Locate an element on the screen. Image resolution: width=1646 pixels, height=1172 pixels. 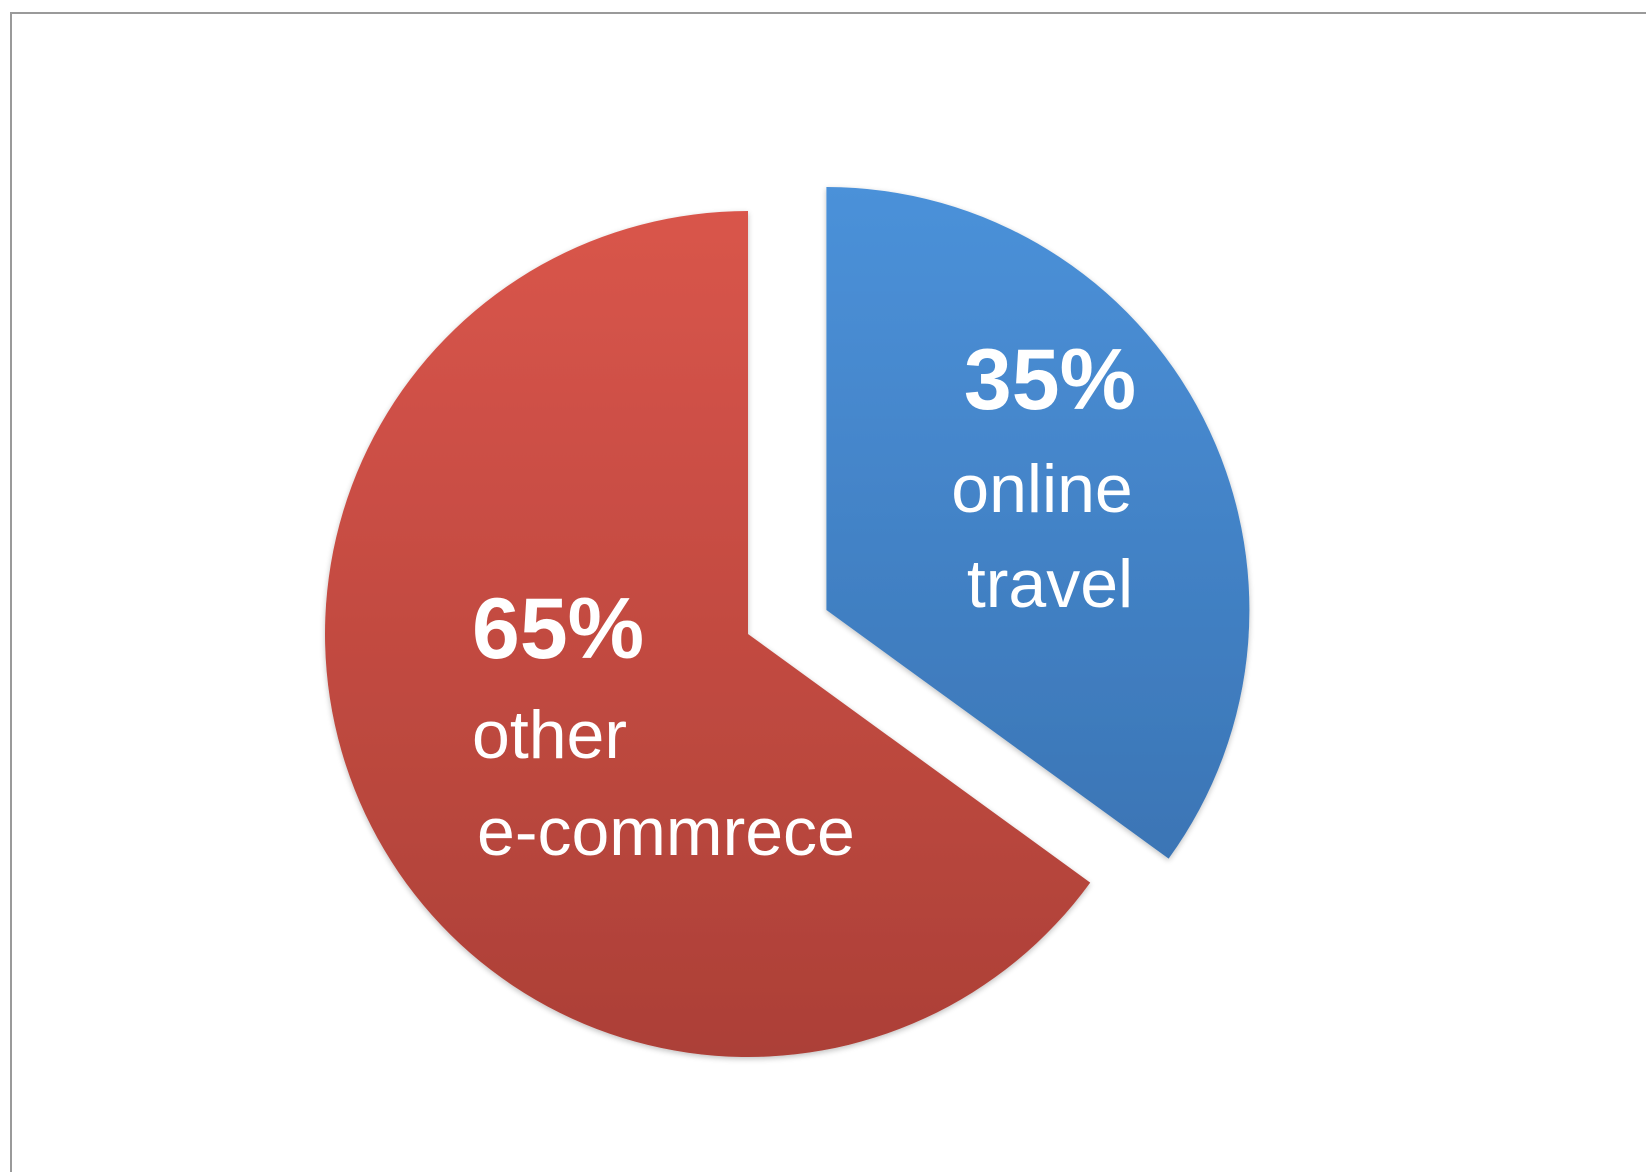
slice-label-online-travel: 35% online travel is located at coordinates (1043, 477).